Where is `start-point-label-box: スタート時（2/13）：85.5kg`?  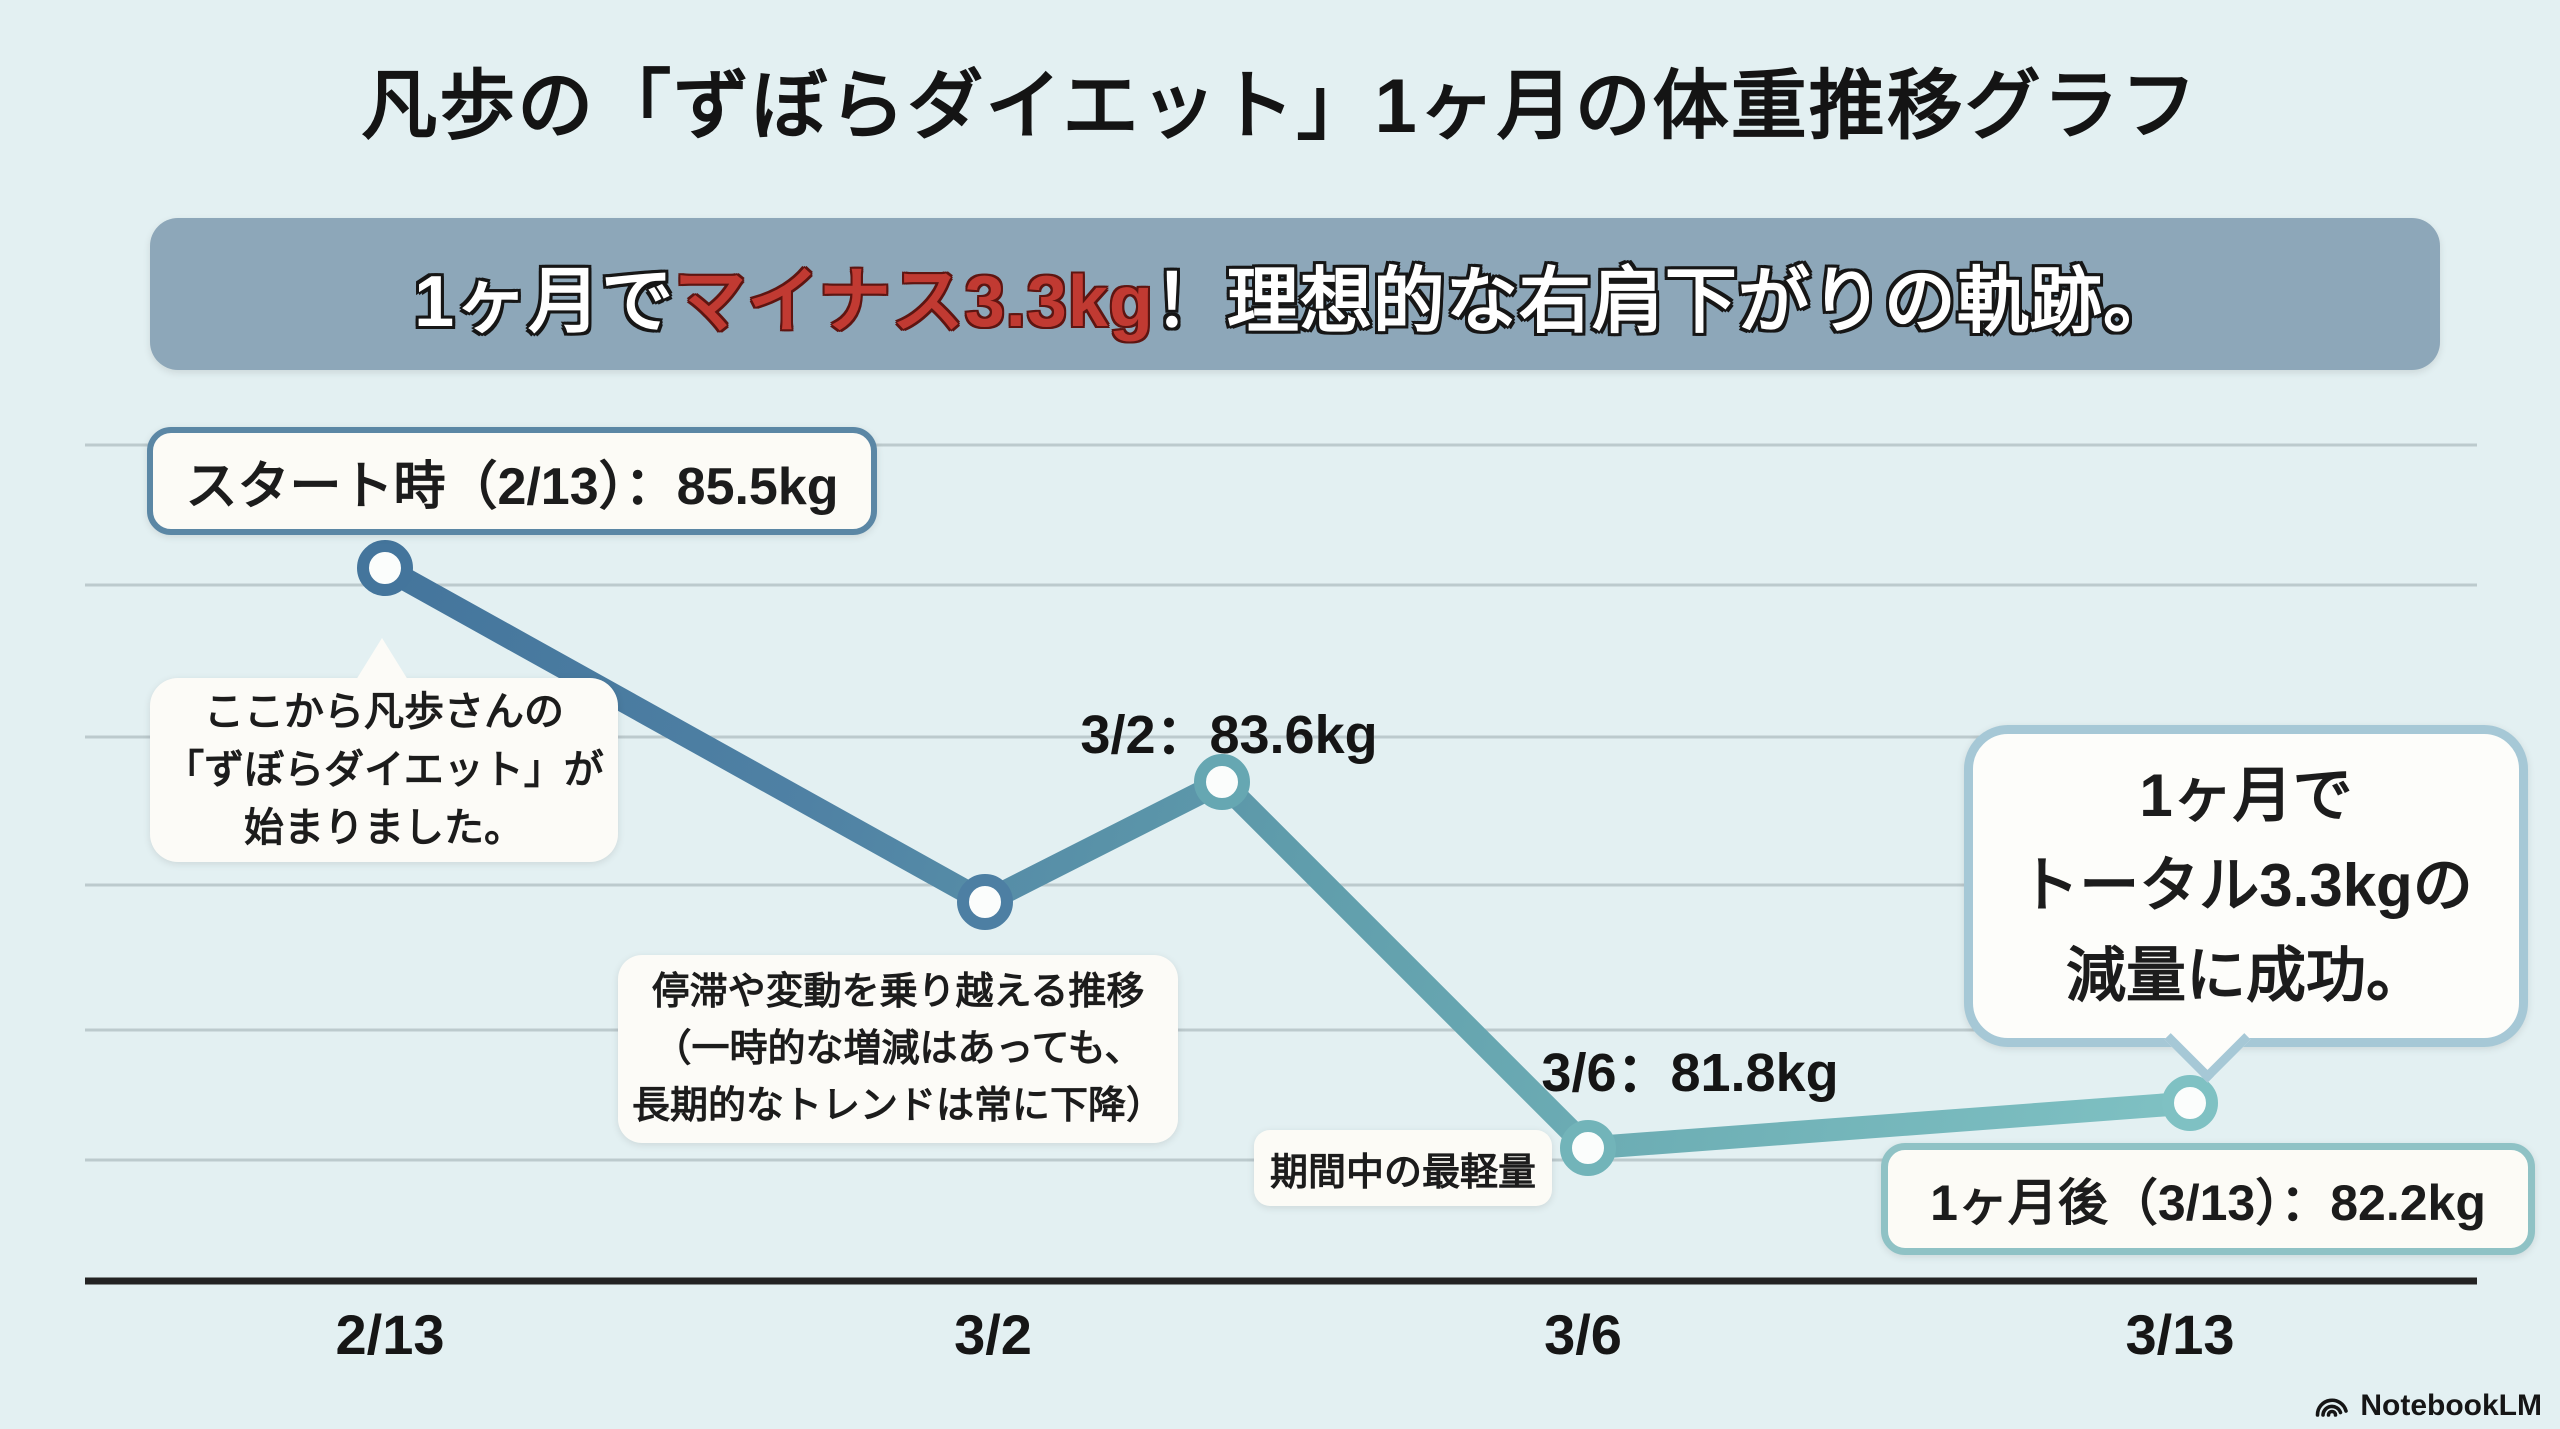
start-point-label-box: スタート時（2/13）：85.5kg is located at coordinates (512, 481).